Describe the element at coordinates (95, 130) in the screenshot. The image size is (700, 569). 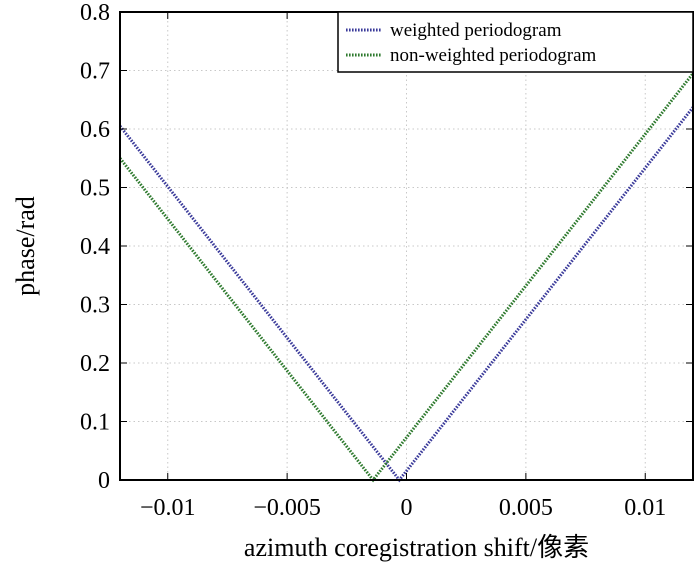
I see `y-tick-label: 0.6` at that location.